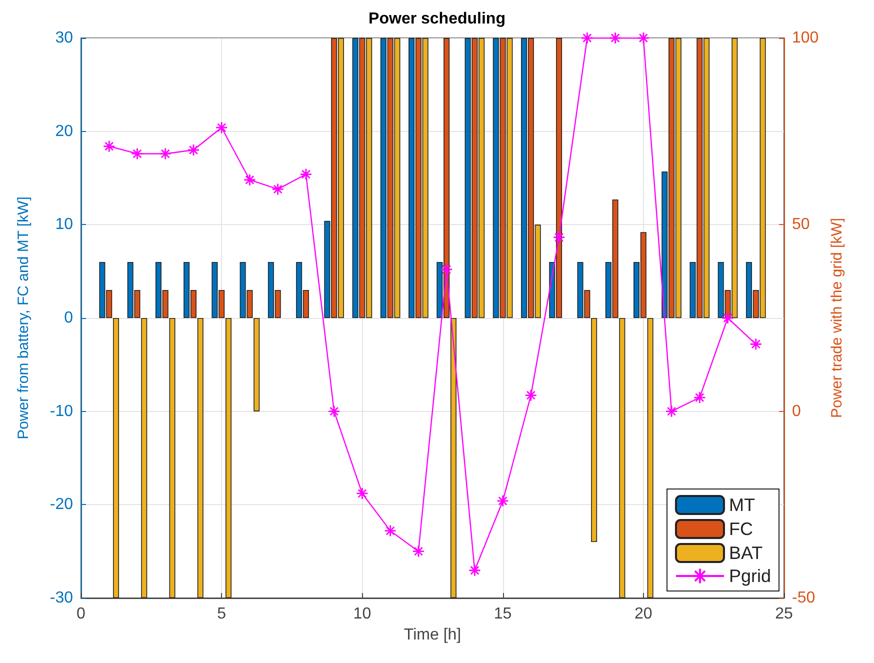  I want to click on y-tick-label: -30, so click(62, 598).